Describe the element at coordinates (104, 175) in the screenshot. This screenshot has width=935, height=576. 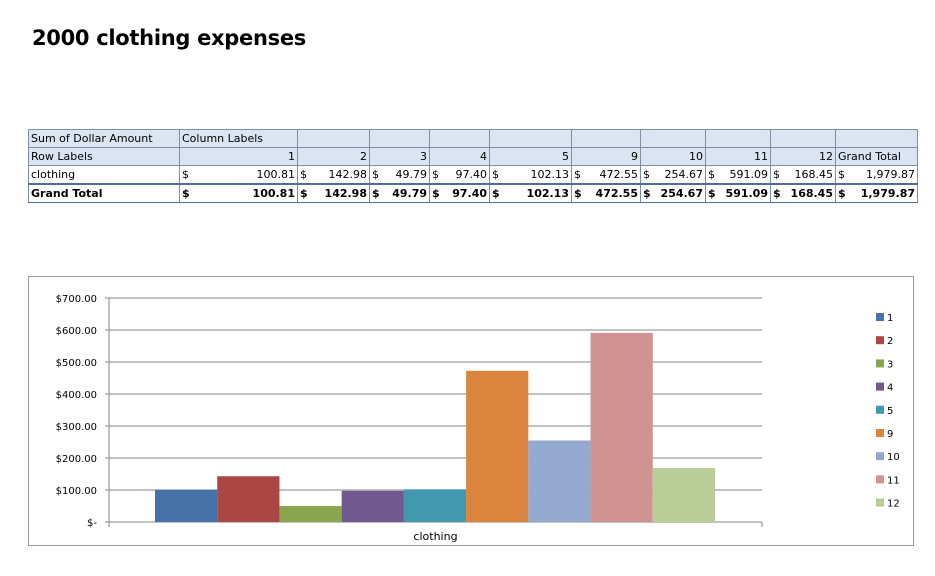
I see `pivot-row-label: clothing` at that location.